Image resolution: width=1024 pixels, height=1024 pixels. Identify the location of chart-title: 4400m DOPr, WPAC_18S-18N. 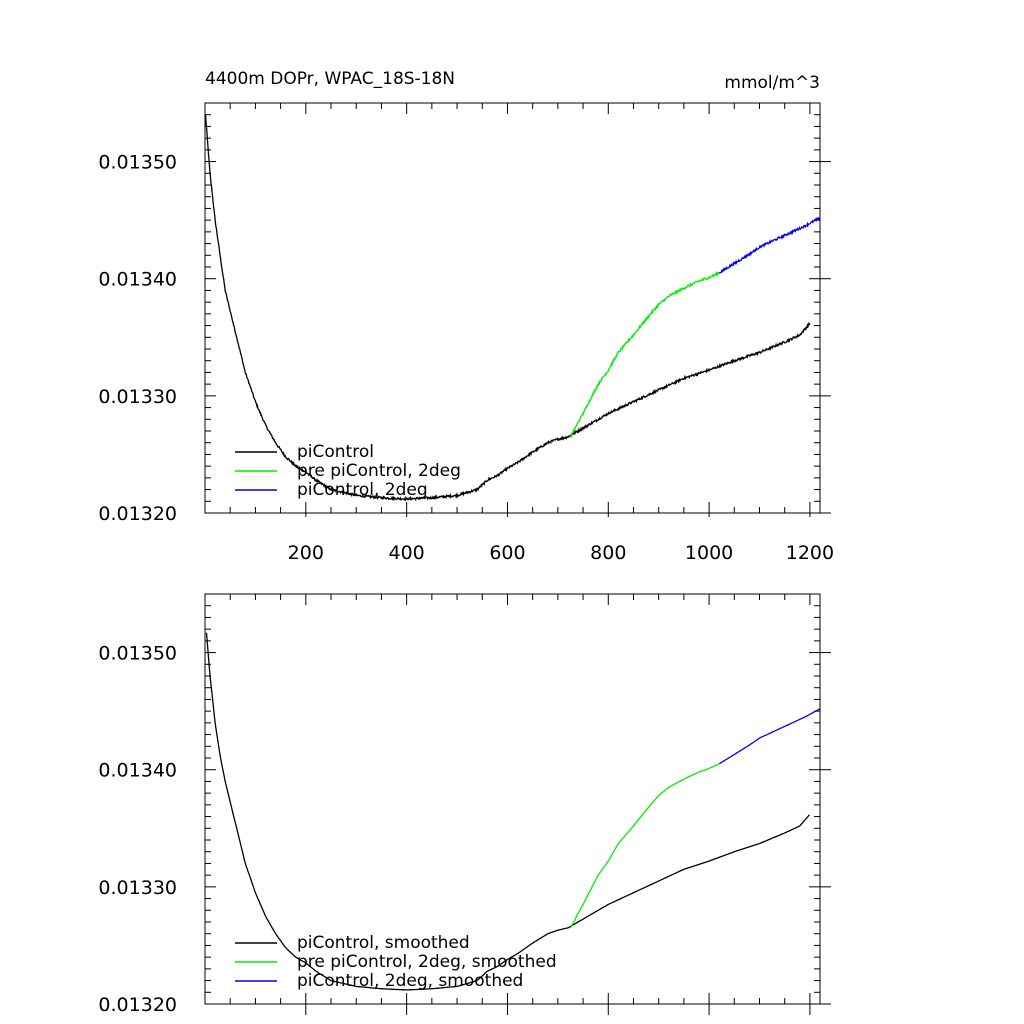
(330, 79).